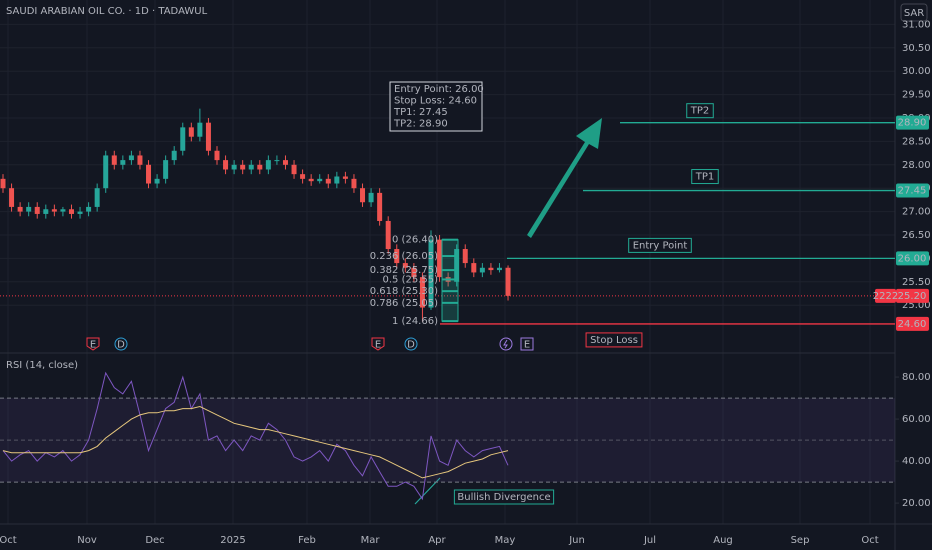  I want to click on last-price-label: 25.20, so click(912, 296).